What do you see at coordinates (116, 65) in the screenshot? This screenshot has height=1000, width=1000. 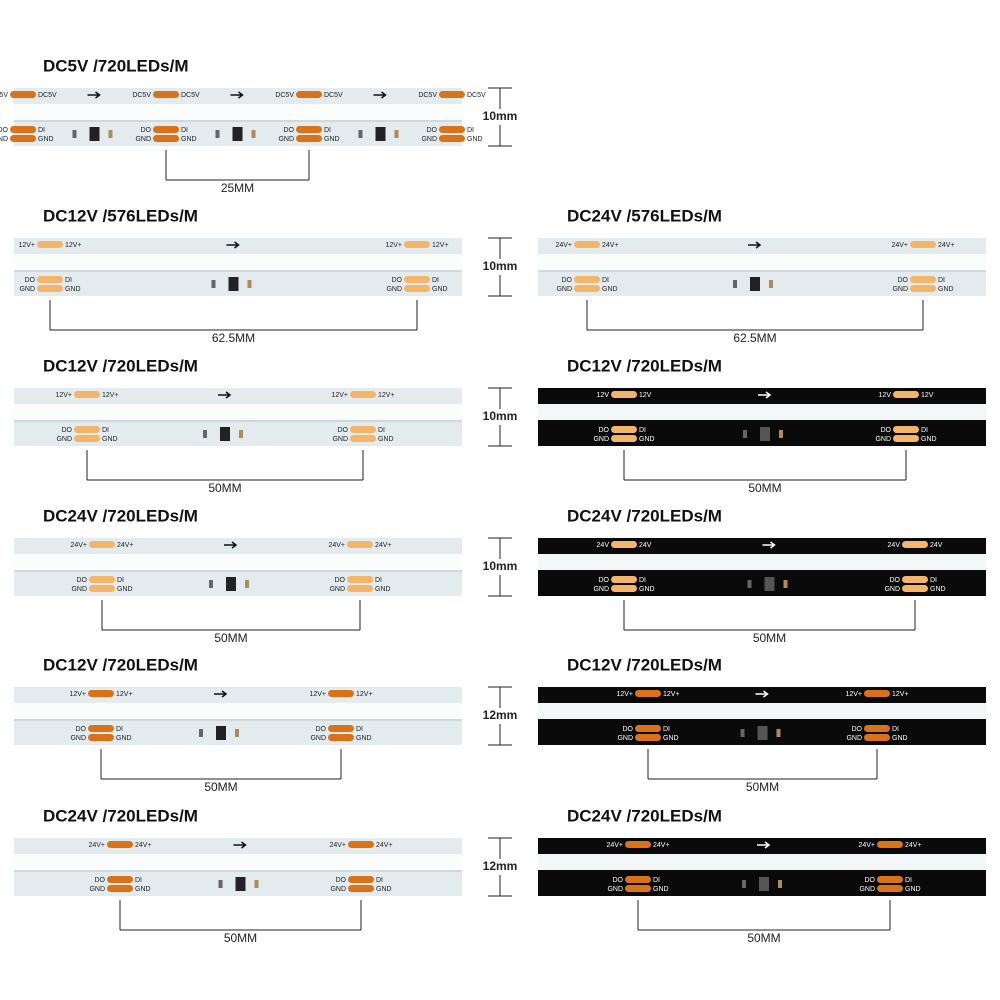 I see `panel-title: DC5V /720LEDs/M` at bounding box center [116, 65].